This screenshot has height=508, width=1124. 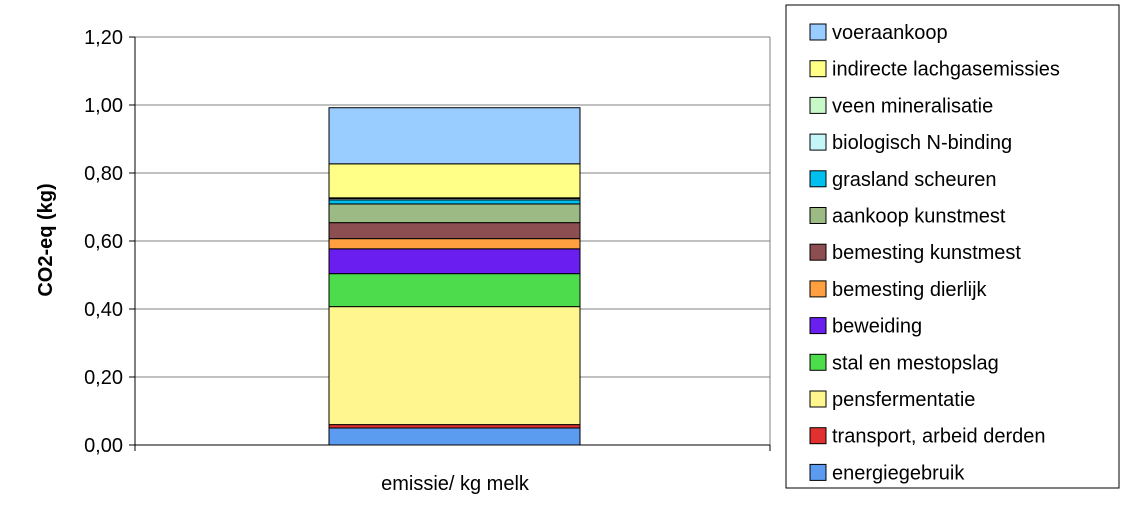 I want to click on y-tick-label: 0,20, so click(x=103, y=378).